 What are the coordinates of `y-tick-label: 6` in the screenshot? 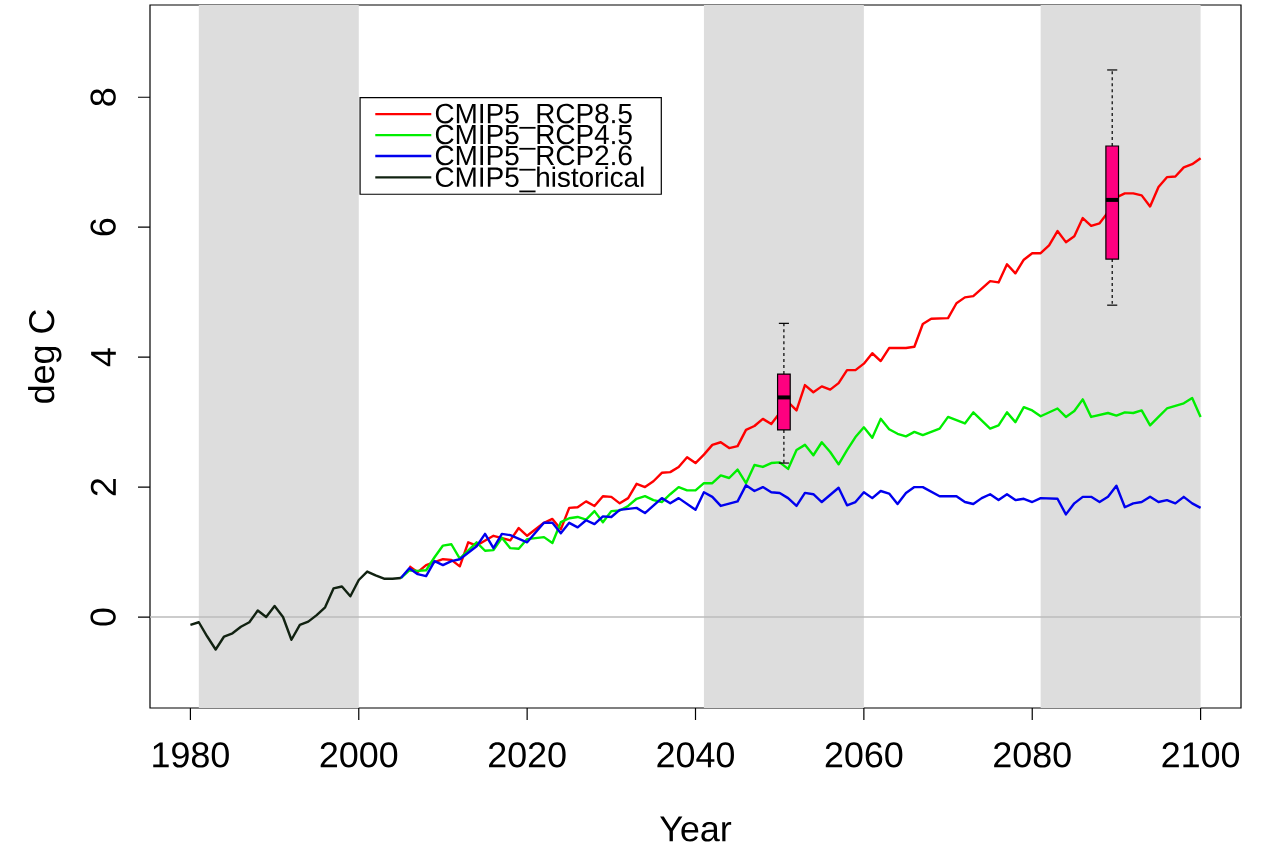 It's located at (103, 227).